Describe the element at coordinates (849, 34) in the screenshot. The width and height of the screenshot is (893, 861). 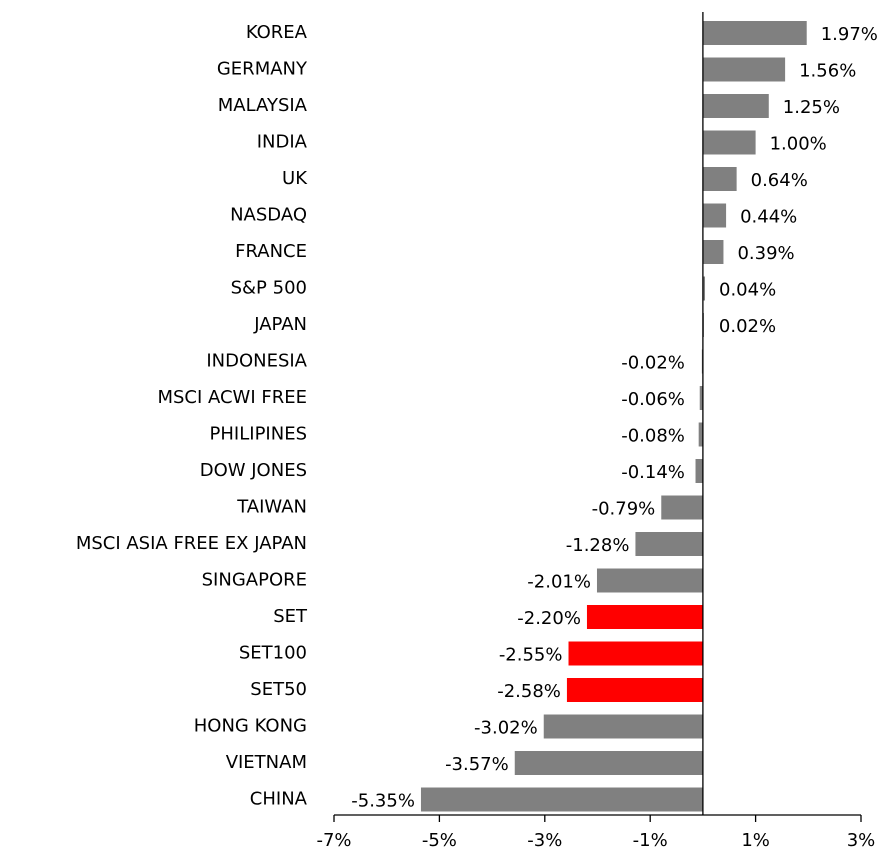
I see `value-label: 1.97%` at that location.